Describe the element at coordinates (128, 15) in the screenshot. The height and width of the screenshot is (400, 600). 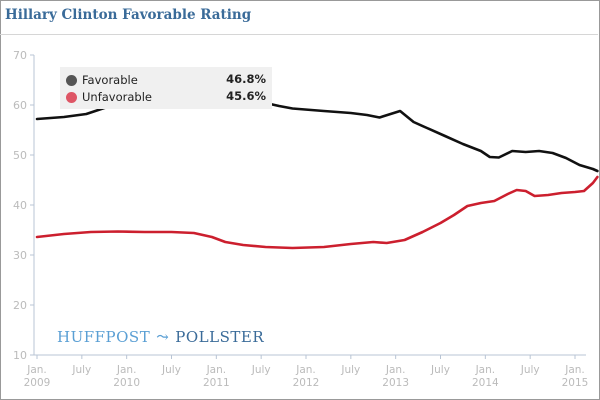
I see `chart-title: Hillary Clinton Favorable Rating` at that location.